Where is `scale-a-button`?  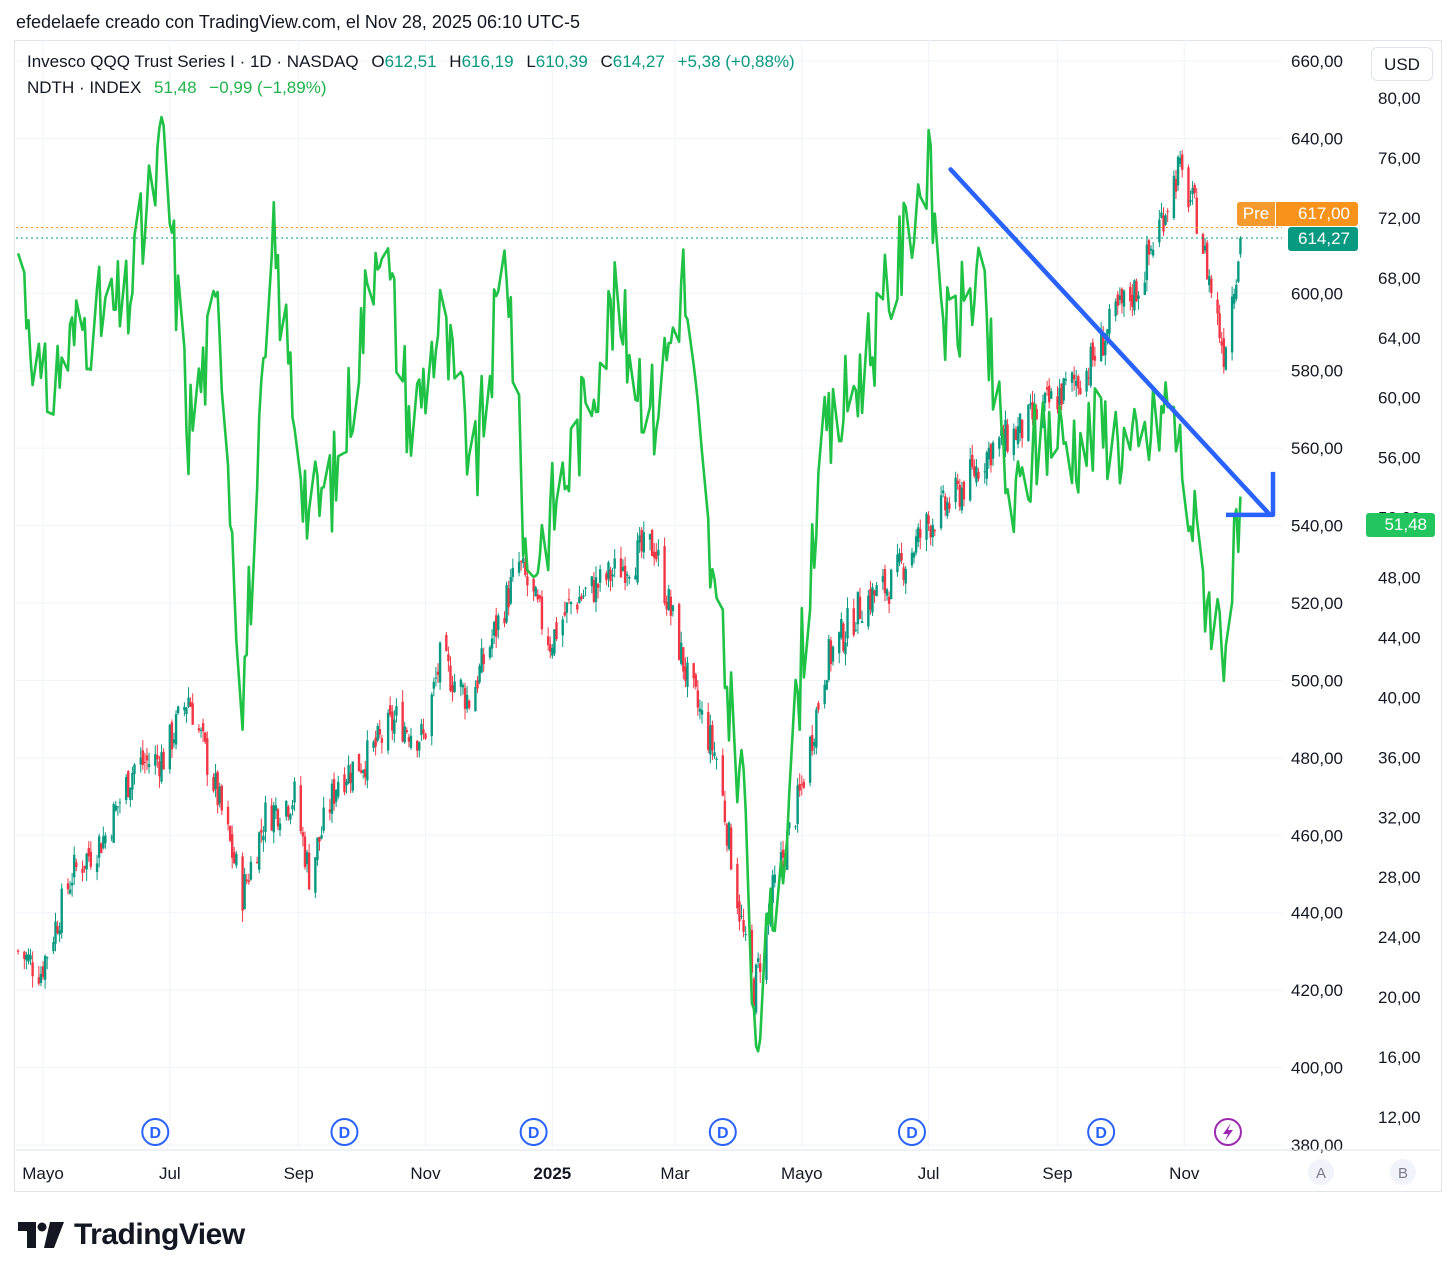
scale-a-button is located at coordinates (1321, 1172).